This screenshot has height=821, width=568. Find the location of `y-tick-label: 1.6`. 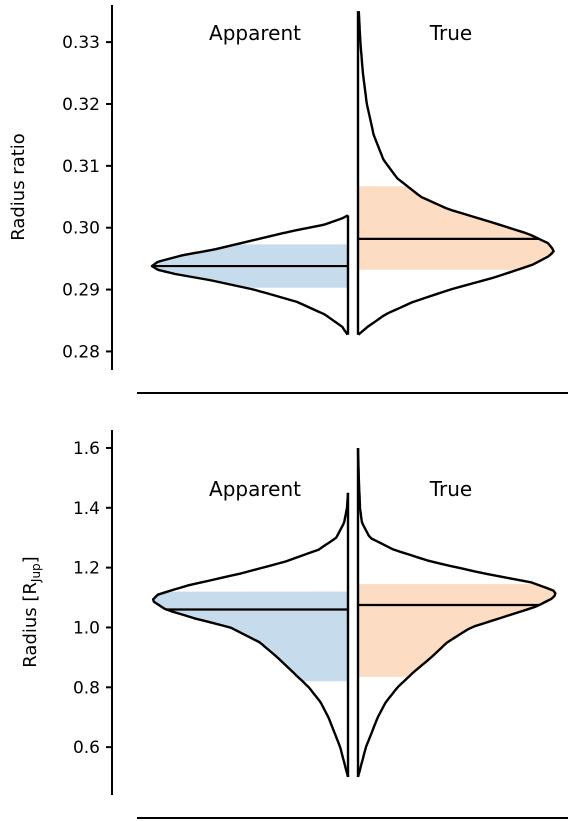

y-tick-label: 1.6 is located at coordinates (86, 449).